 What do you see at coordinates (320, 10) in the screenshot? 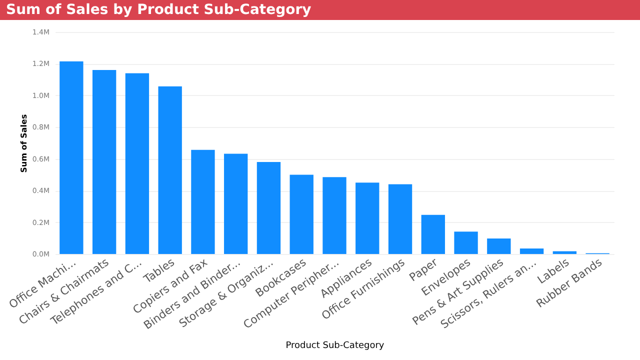
I see `chart-title: Sum of Sales by Product Sub-Category` at bounding box center [320, 10].